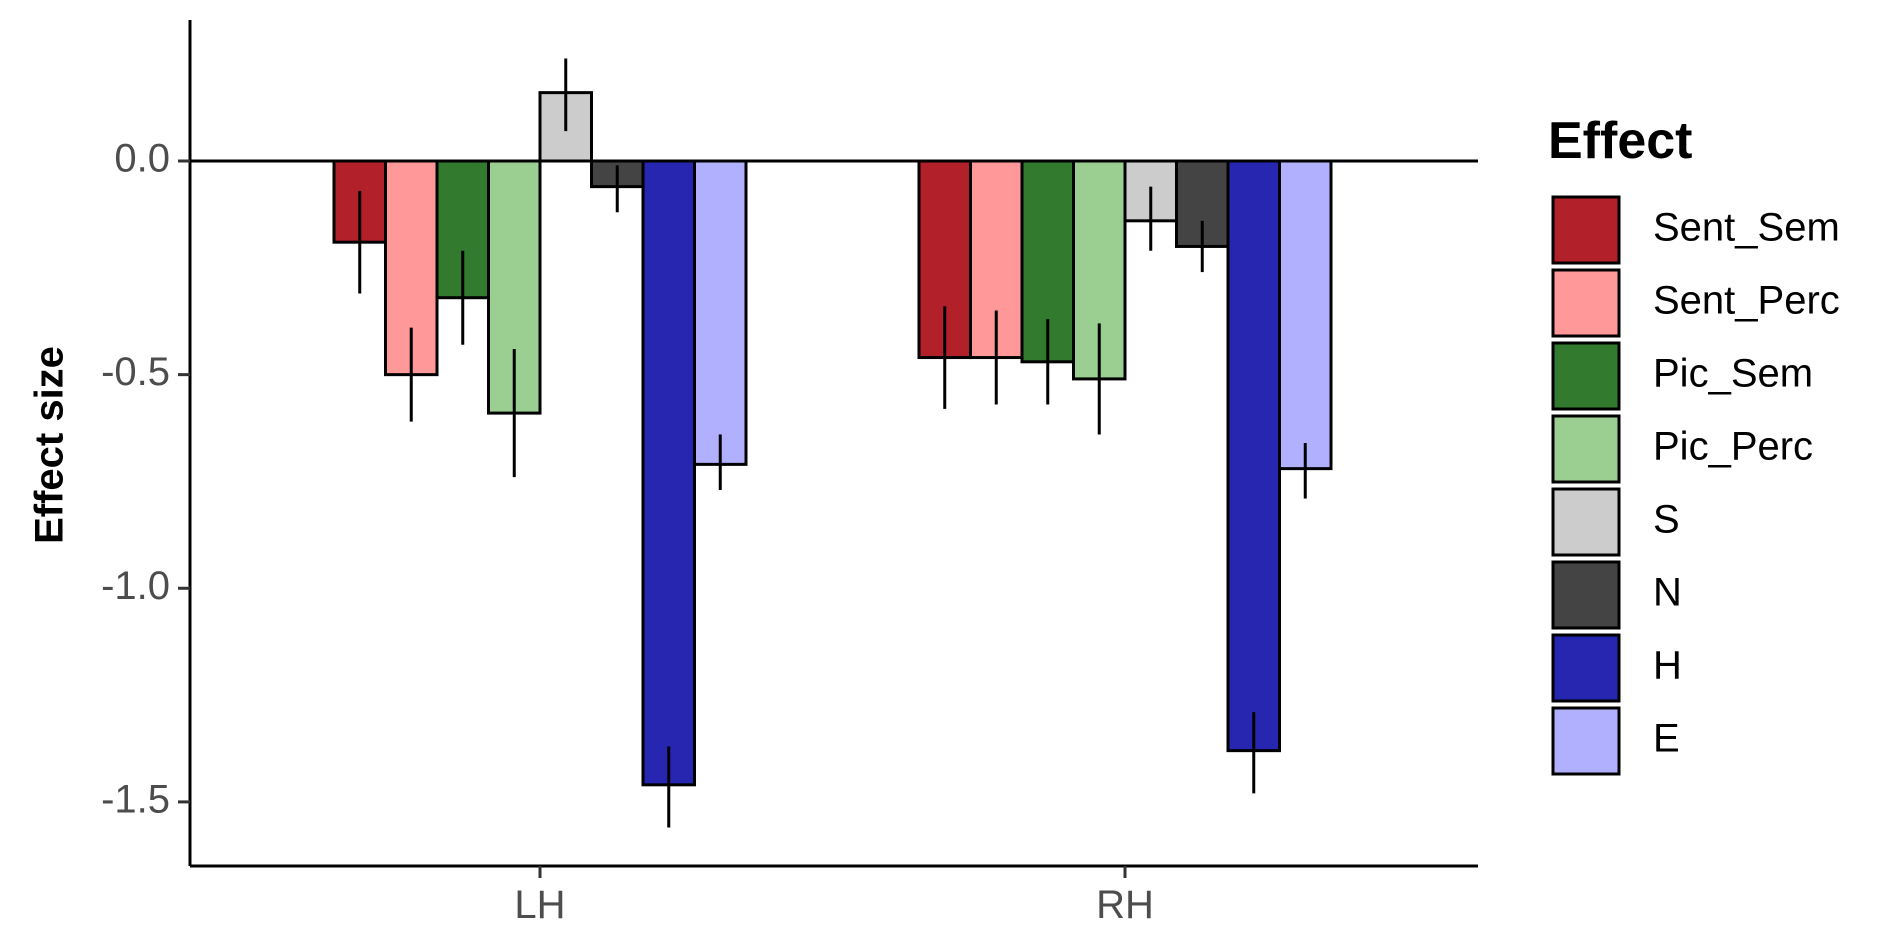 The image size is (1889, 944). Describe the element at coordinates (1586, 303) in the screenshot. I see `legend-key-Sent_Perc` at that location.